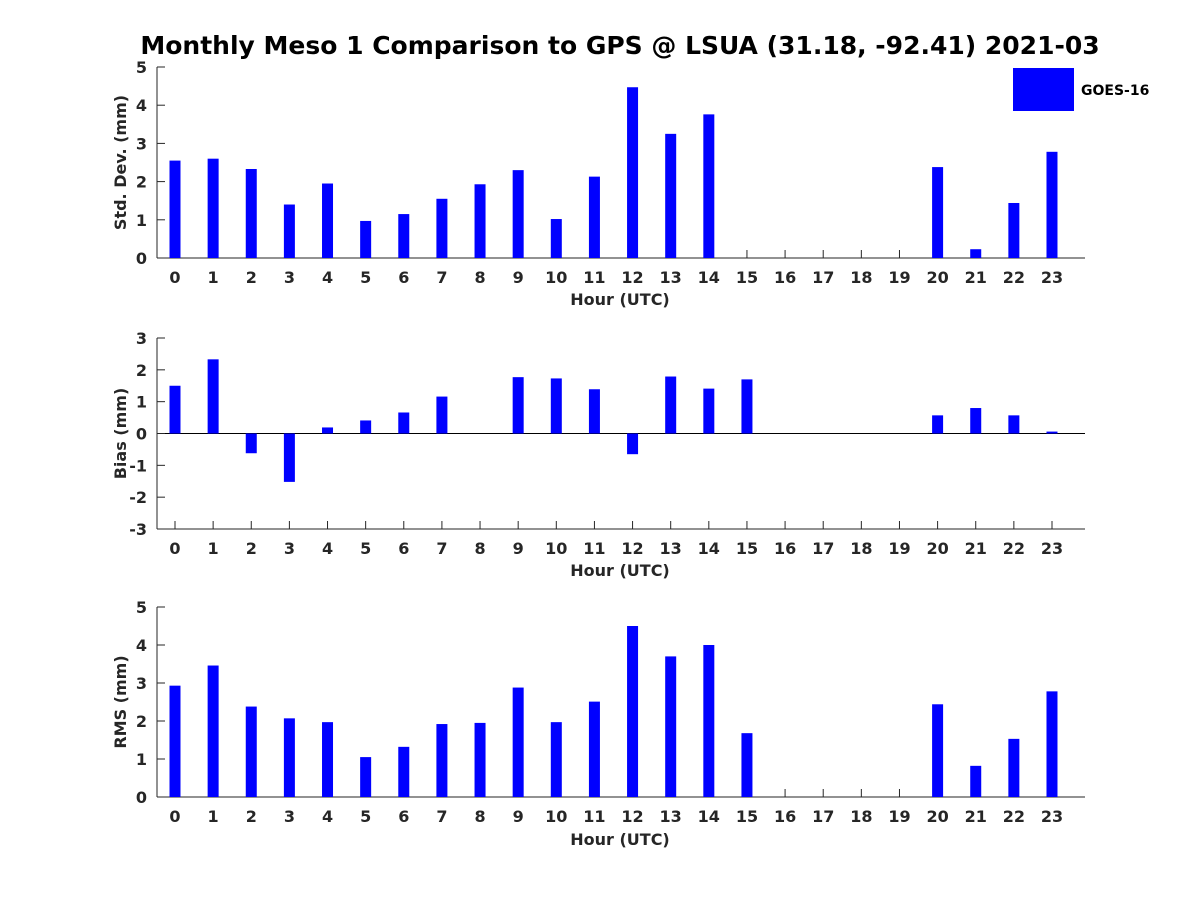  What do you see at coordinates (174, 816) in the screenshot?
I see `rms-x-tick-label: 0` at bounding box center [174, 816].